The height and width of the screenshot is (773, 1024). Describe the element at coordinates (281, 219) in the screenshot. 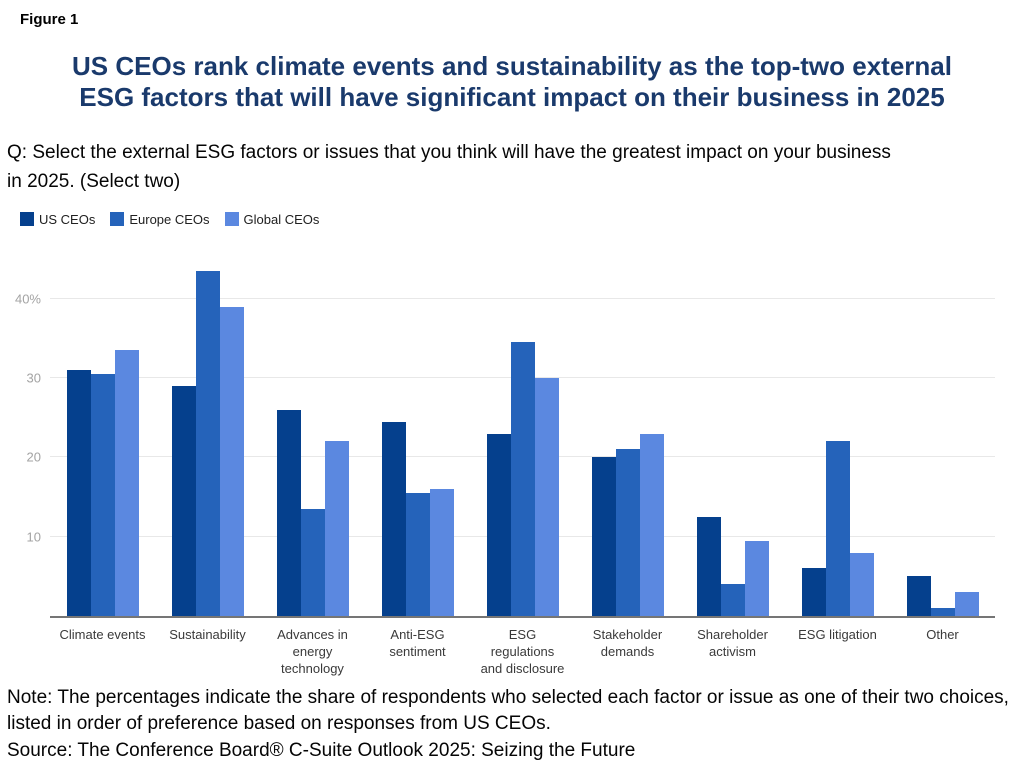

I see `legend-label: Global CEOs` at that location.